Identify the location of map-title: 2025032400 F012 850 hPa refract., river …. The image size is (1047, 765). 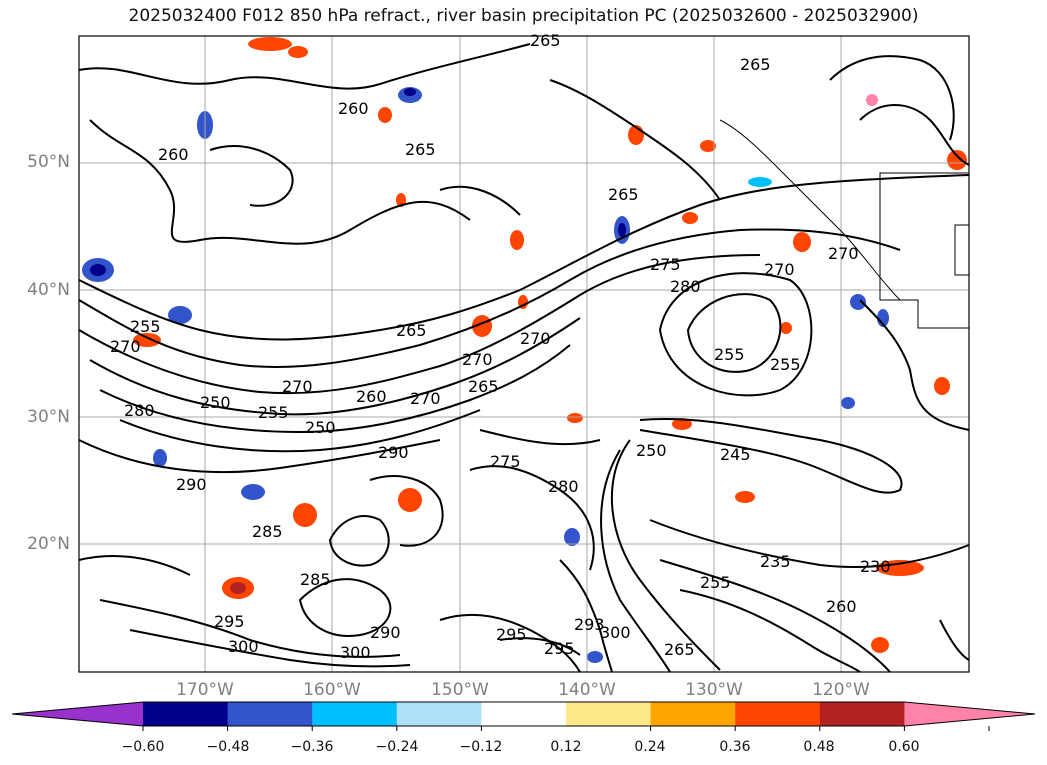
(523, 16).